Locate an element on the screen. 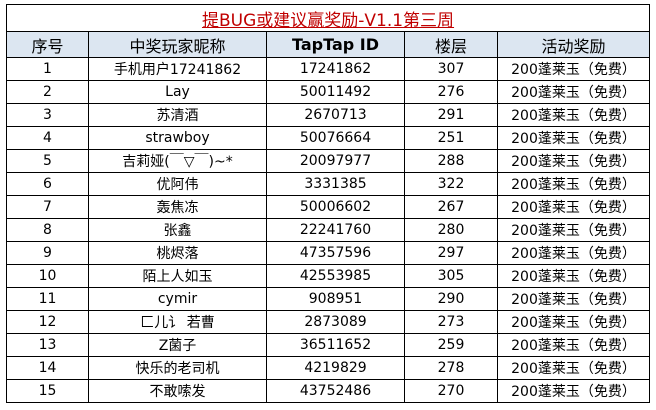  table-row: 12 匚儿讠 若曹 2873089 273 200蓬莱玉（免费） is located at coordinates (328, 322).